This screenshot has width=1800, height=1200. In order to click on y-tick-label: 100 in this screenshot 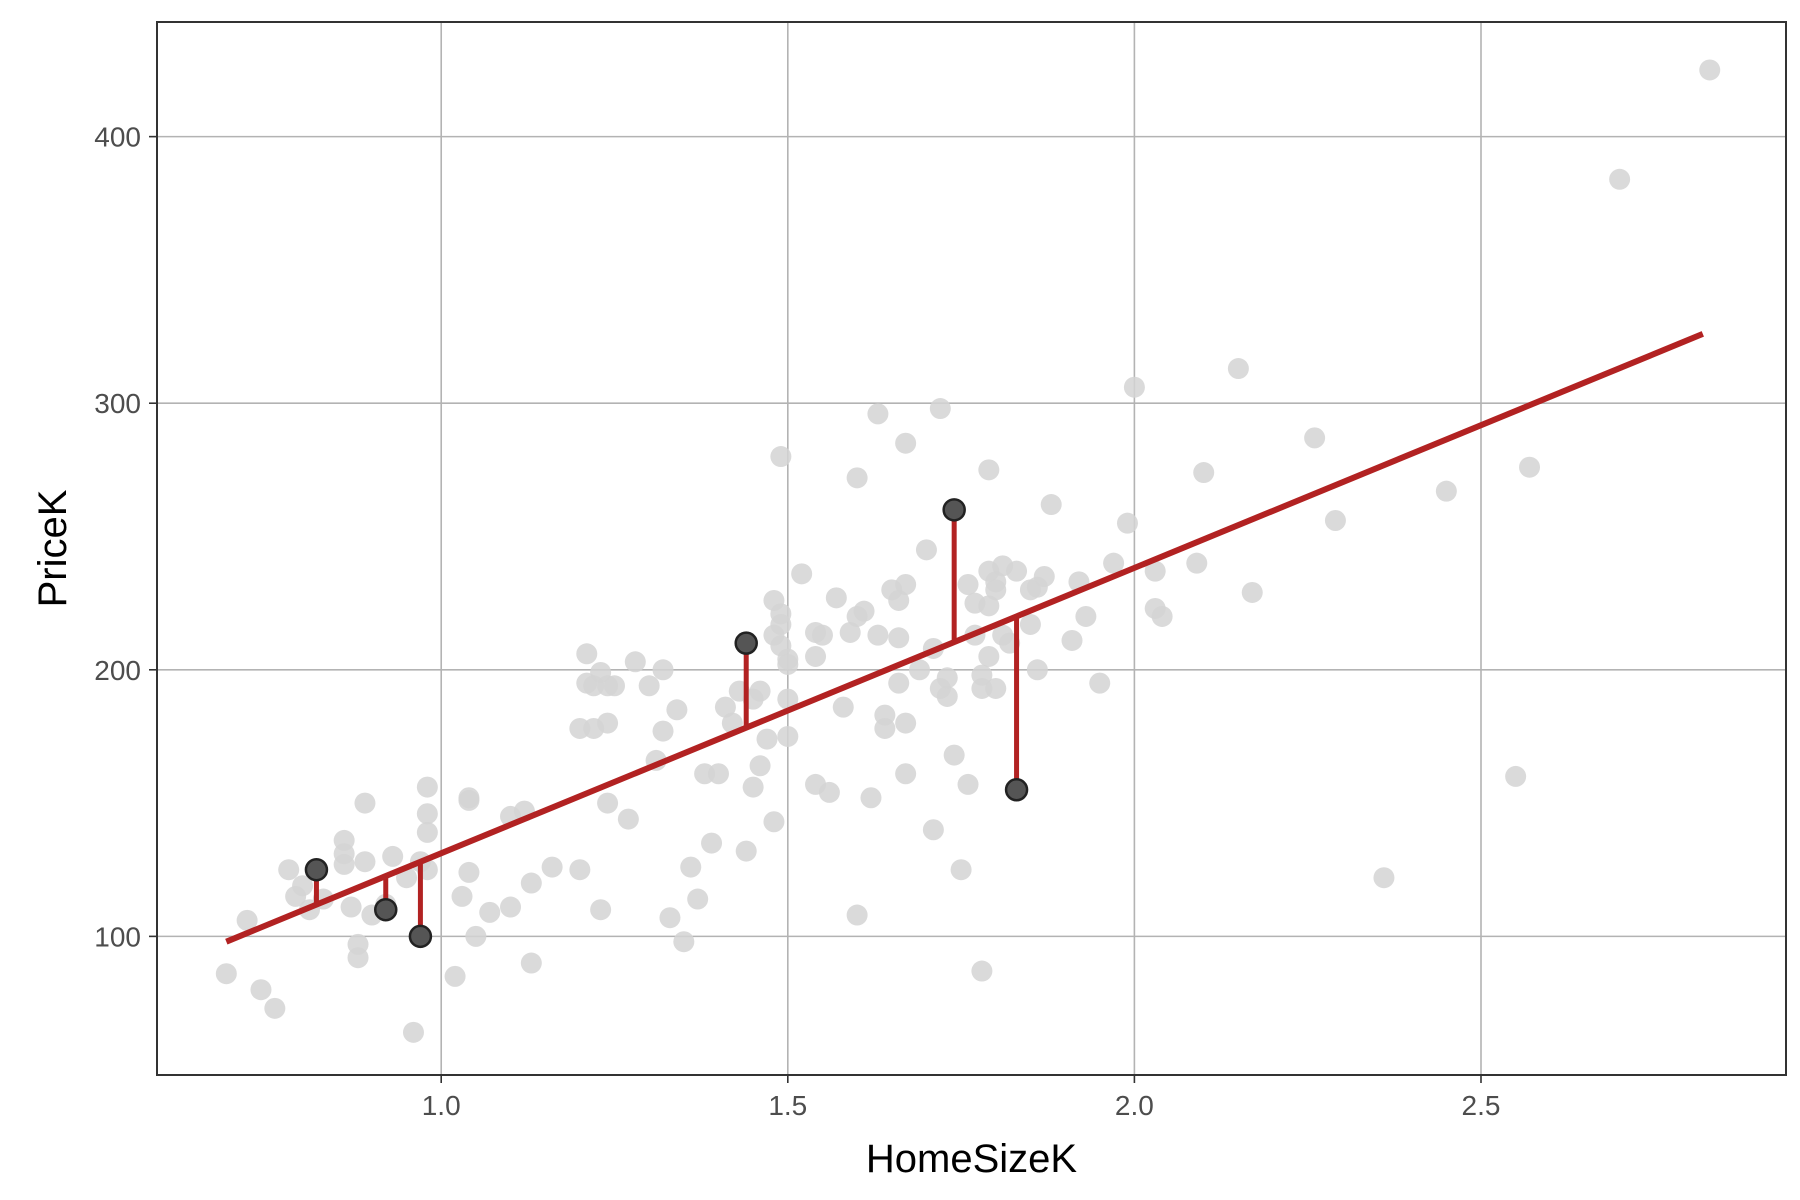, I will do `click(117, 936)`.